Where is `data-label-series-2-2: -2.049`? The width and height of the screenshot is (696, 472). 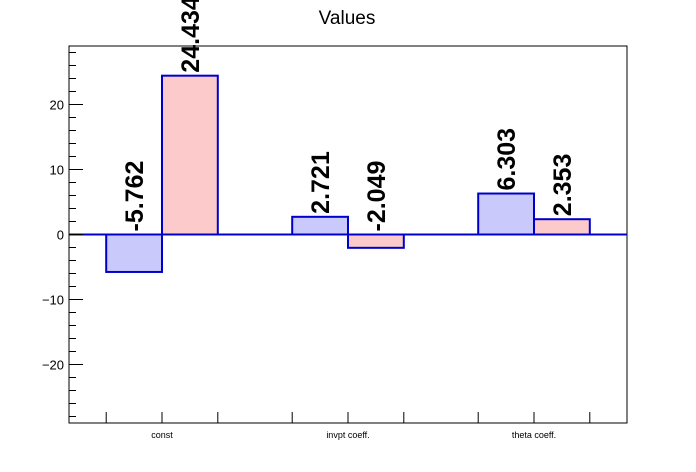
data-label-series-2-2: -2.049 is located at coordinates (377, 196).